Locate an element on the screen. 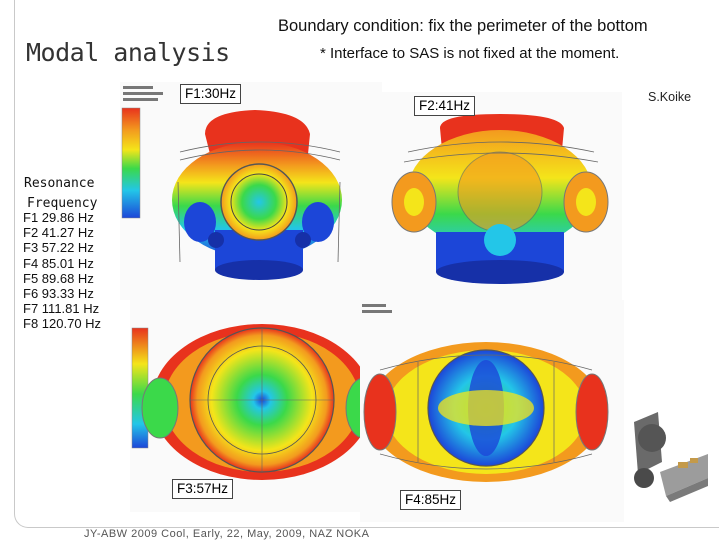 The height and width of the screenshot is (540, 720). f1-label: F1:30Hz is located at coordinates (211, 94).